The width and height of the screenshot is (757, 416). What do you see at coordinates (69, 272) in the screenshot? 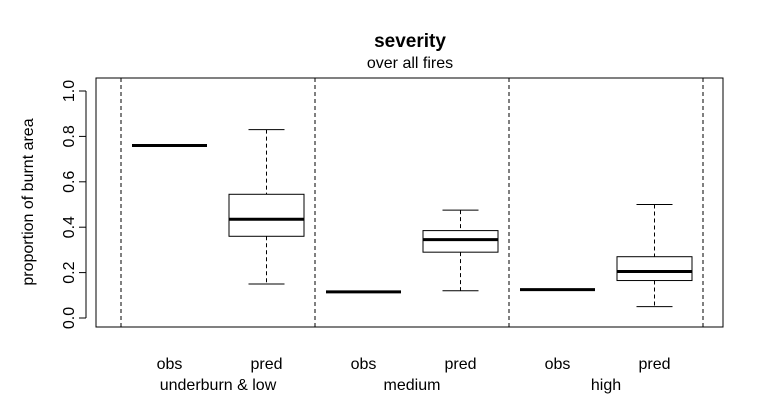
I see `y-tick-label: 0.2` at bounding box center [69, 272].